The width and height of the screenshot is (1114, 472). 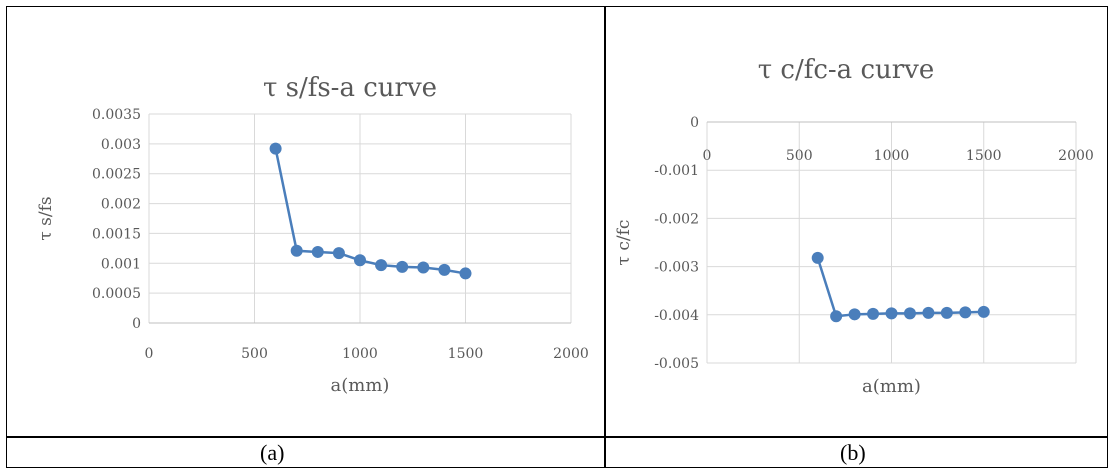 I want to click on chart-b-y-axis-label: τ c/fc, so click(x=624, y=243).